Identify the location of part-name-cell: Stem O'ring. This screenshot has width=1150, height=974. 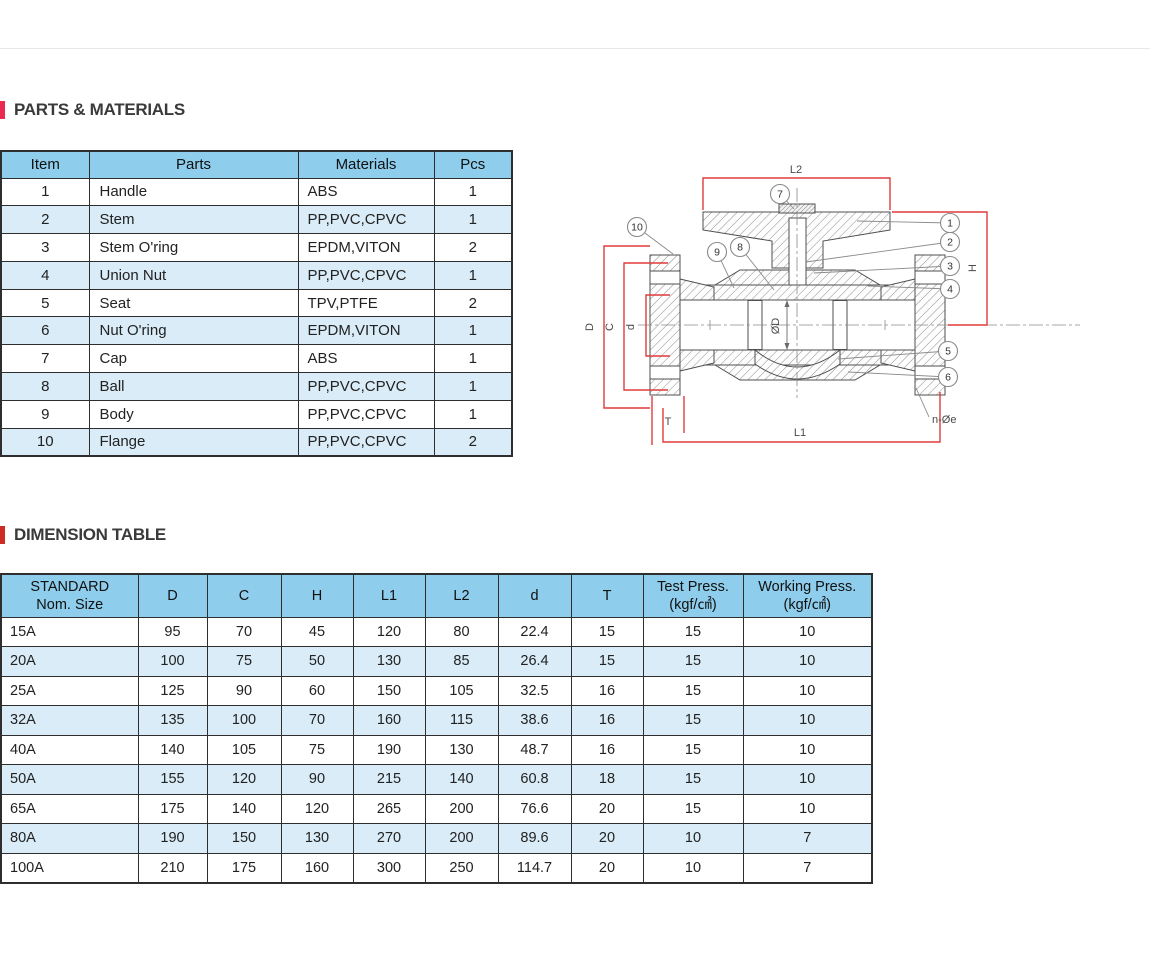
(193, 247).